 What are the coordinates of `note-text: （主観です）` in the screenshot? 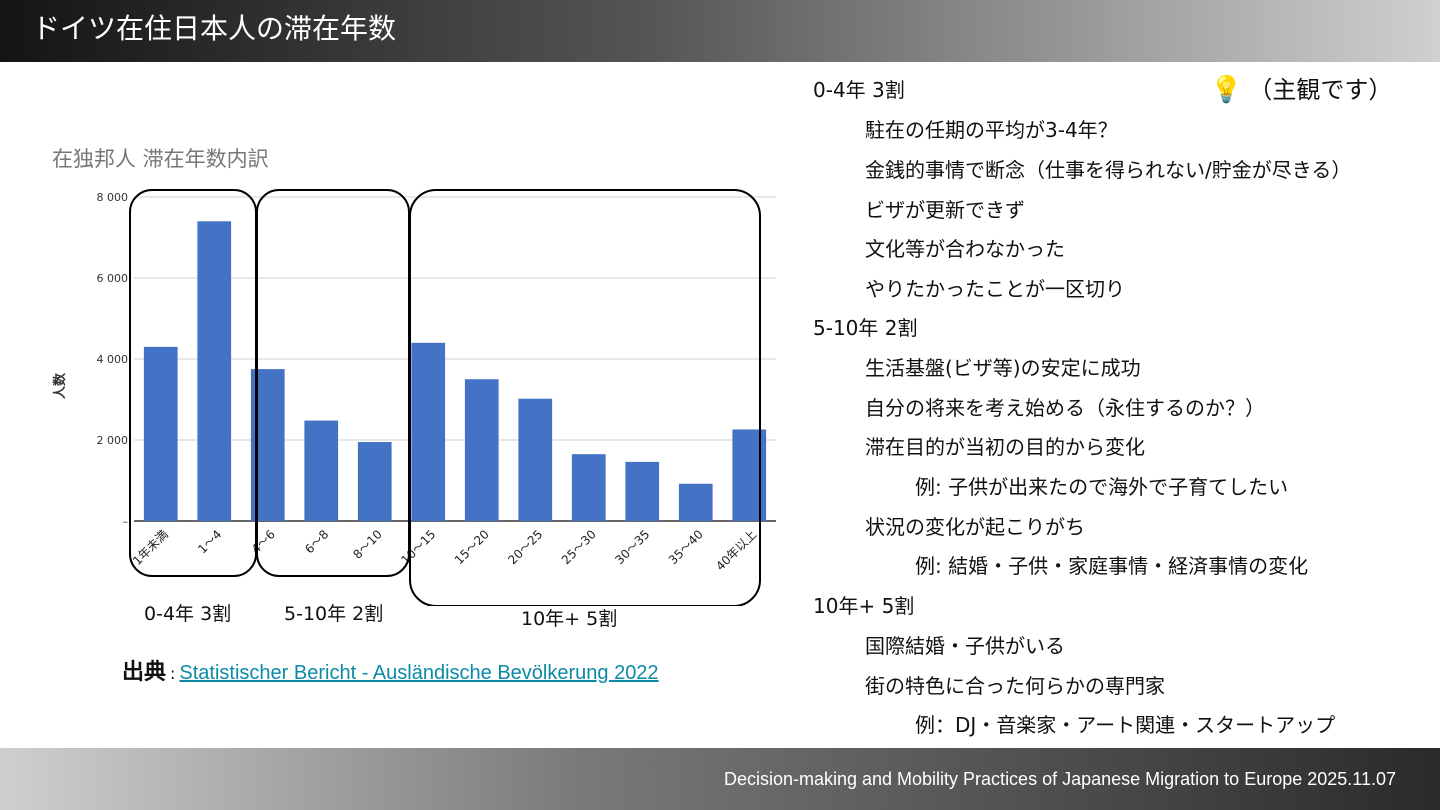 It's located at (1320, 90).